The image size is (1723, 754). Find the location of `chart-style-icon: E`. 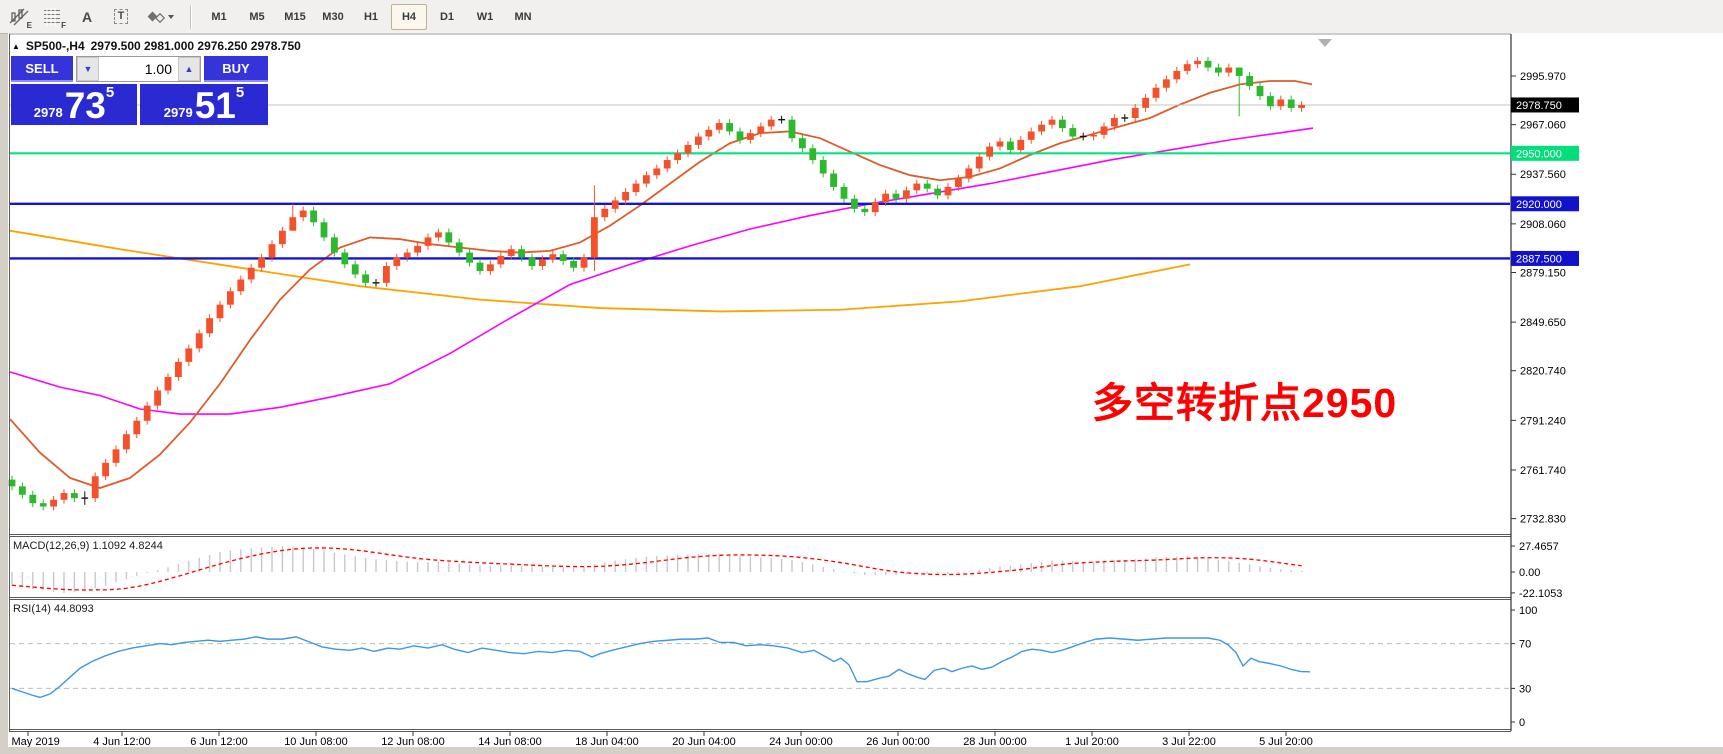

chart-style-icon: E is located at coordinates (19, 17).